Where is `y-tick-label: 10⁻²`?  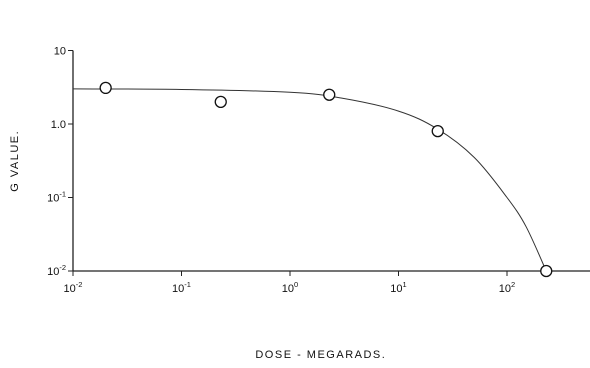 y-tick-label: 10⁻² is located at coordinates (56, 270).